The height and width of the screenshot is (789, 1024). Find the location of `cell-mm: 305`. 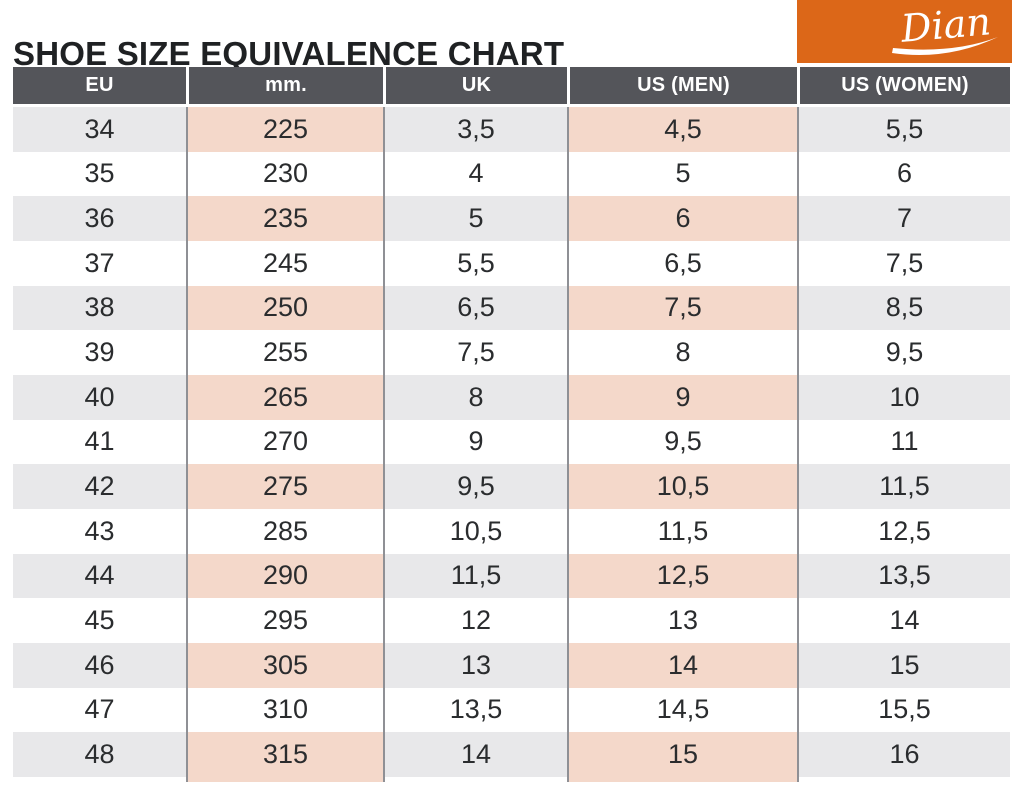

cell-mm: 305 is located at coordinates (284, 665).